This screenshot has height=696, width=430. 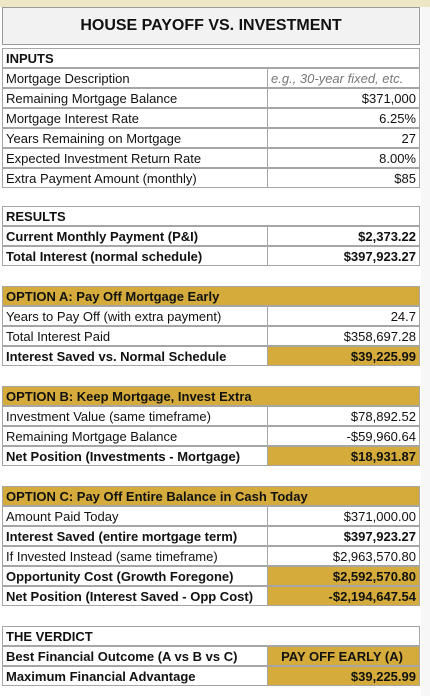 I want to click on row-value: 8.00%, so click(x=343, y=158).